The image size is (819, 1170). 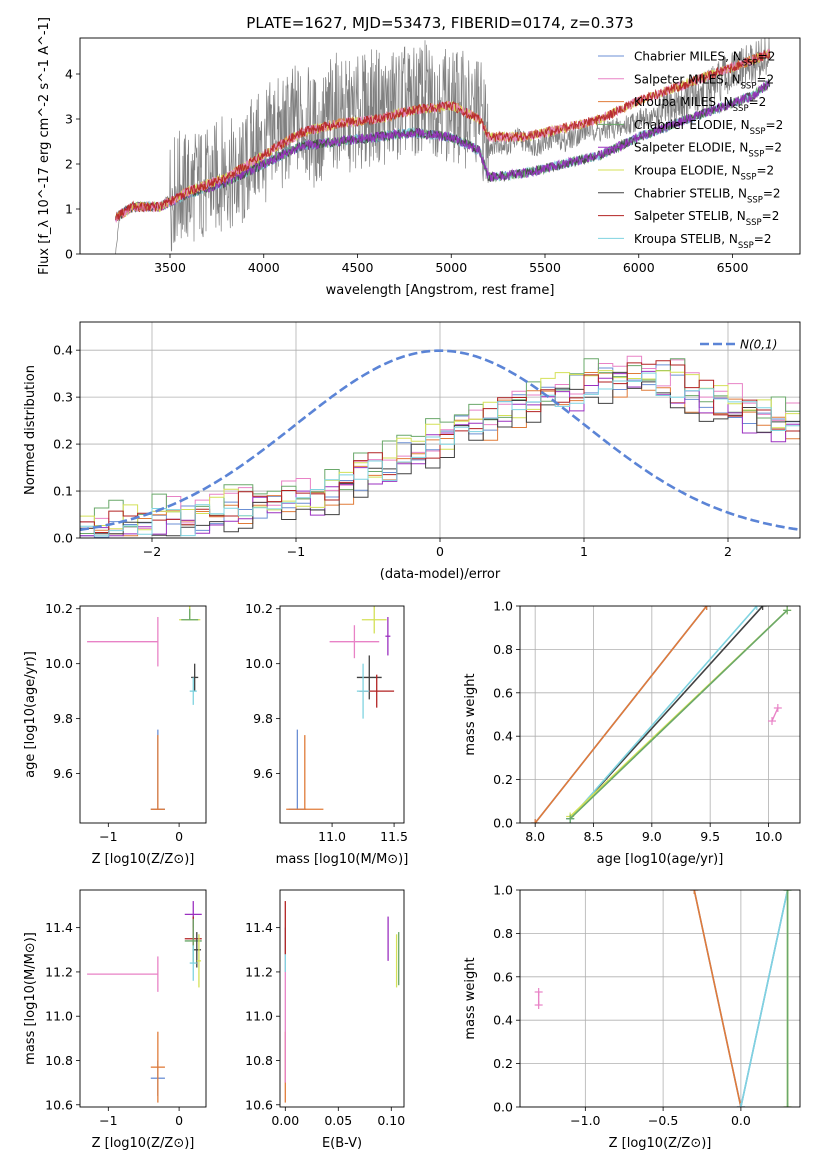 What do you see at coordinates (440, 290) in the screenshot?
I see `x-axis-label: wavelength [Angstrom, rest frame]` at bounding box center [440, 290].